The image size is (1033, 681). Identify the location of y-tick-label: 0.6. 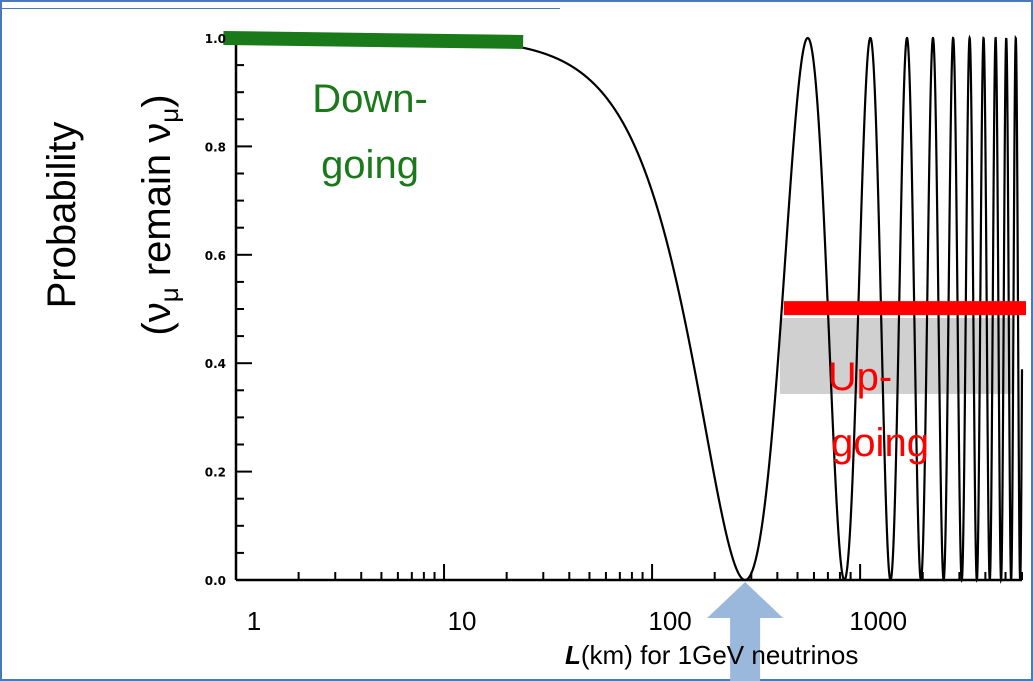
(215, 256).